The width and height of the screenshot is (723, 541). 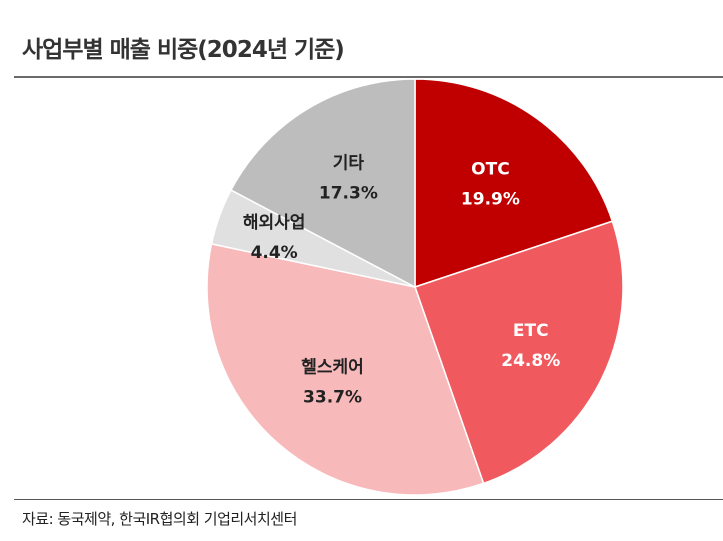 What do you see at coordinates (332, 398) in the screenshot?
I see `slice-value-3: 33.7%` at bounding box center [332, 398].